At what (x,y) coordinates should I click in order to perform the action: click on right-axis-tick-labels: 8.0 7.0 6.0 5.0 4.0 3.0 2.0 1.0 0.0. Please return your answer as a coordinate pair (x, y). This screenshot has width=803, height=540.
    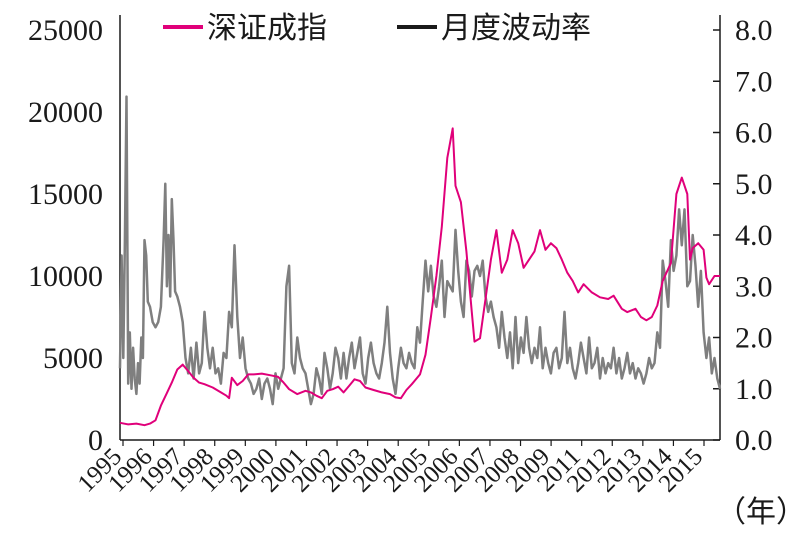
    Looking at the image, I should click on (754, 235).